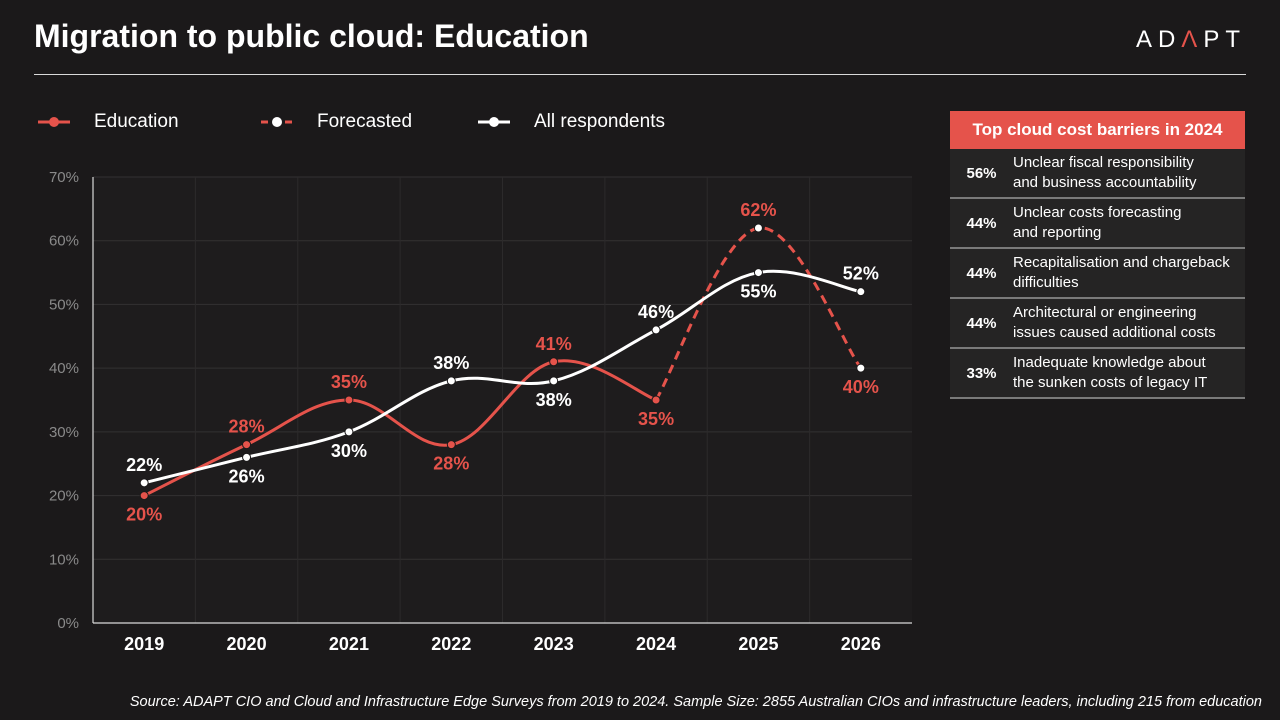 The width and height of the screenshot is (1280, 720). What do you see at coordinates (554, 344) in the screenshot?
I see `data-label: 41%` at bounding box center [554, 344].